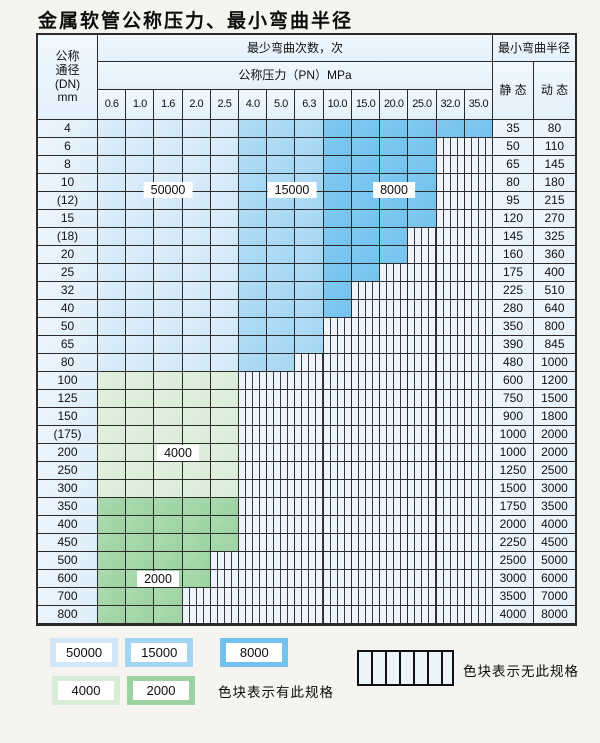  Describe the element at coordinates (554, 327) in the screenshot. I see `dynamic-radius-cell: 800` at that location.